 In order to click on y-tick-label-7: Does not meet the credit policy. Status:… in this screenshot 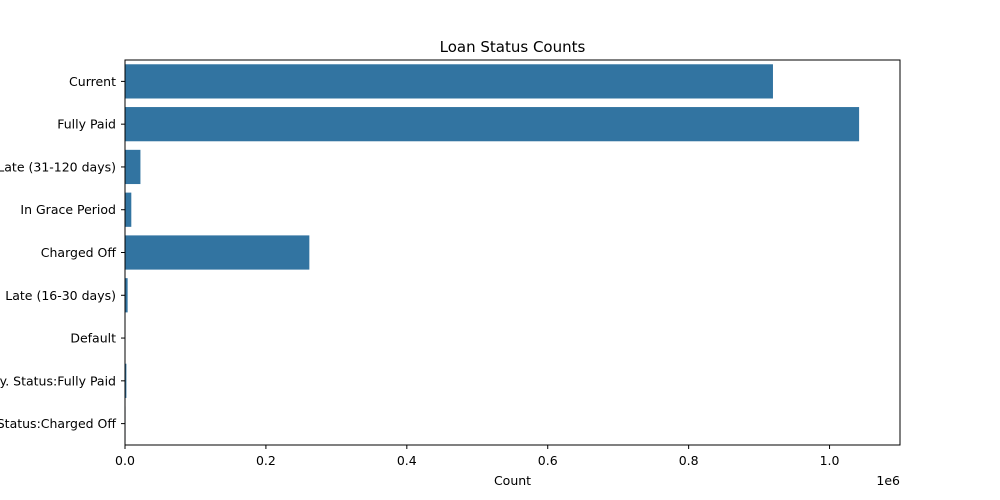, I will do `click(58, 380)`.